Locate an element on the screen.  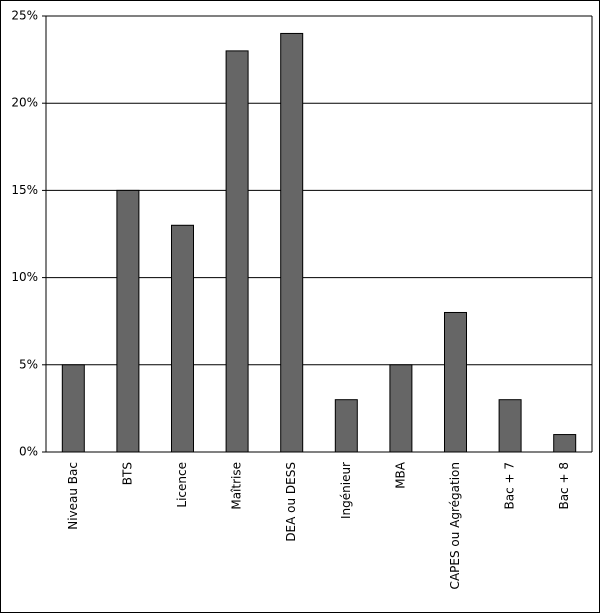
x-tick-label: Bac + 8 is located at coordinates (564, 486).